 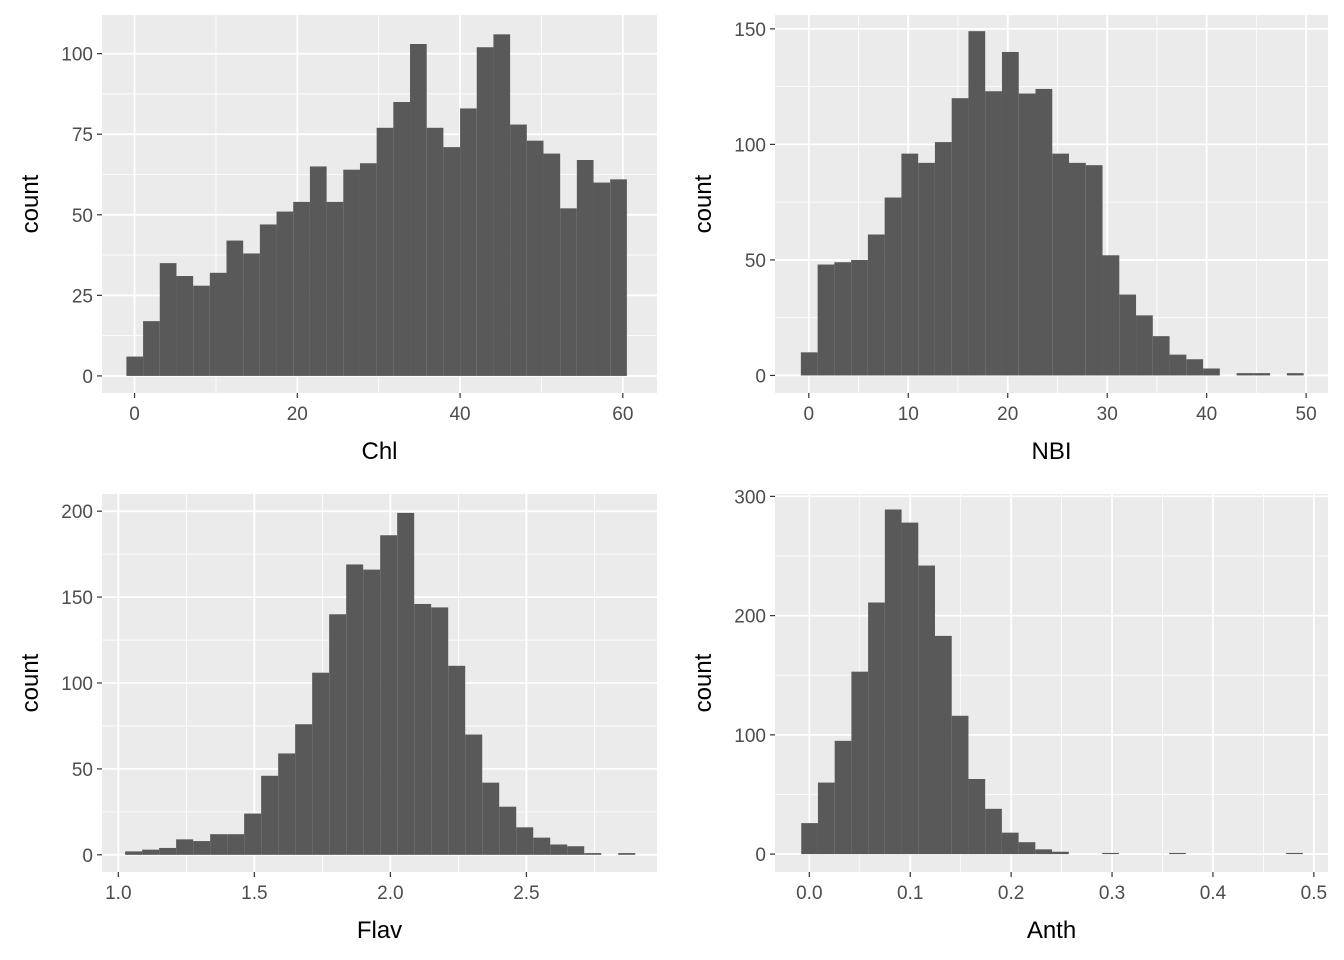 What do you see at coordinates (703, 203) in the screenshot?
I see `panel-nbi-y-axis-title: count` at bounding box center [703, 203].